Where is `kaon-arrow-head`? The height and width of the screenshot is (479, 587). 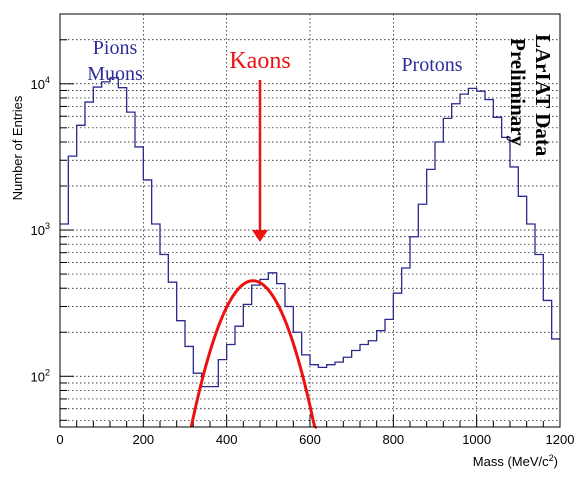 kaon-arrow-head is located at coordinates (260, 236).